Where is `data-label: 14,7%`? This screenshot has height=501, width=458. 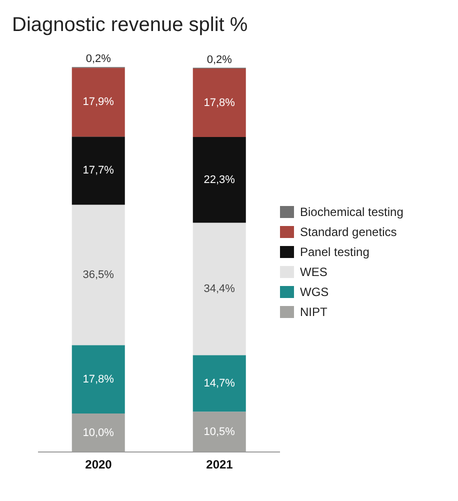 data-label: 14,7% is located at coordinates (220, 383).